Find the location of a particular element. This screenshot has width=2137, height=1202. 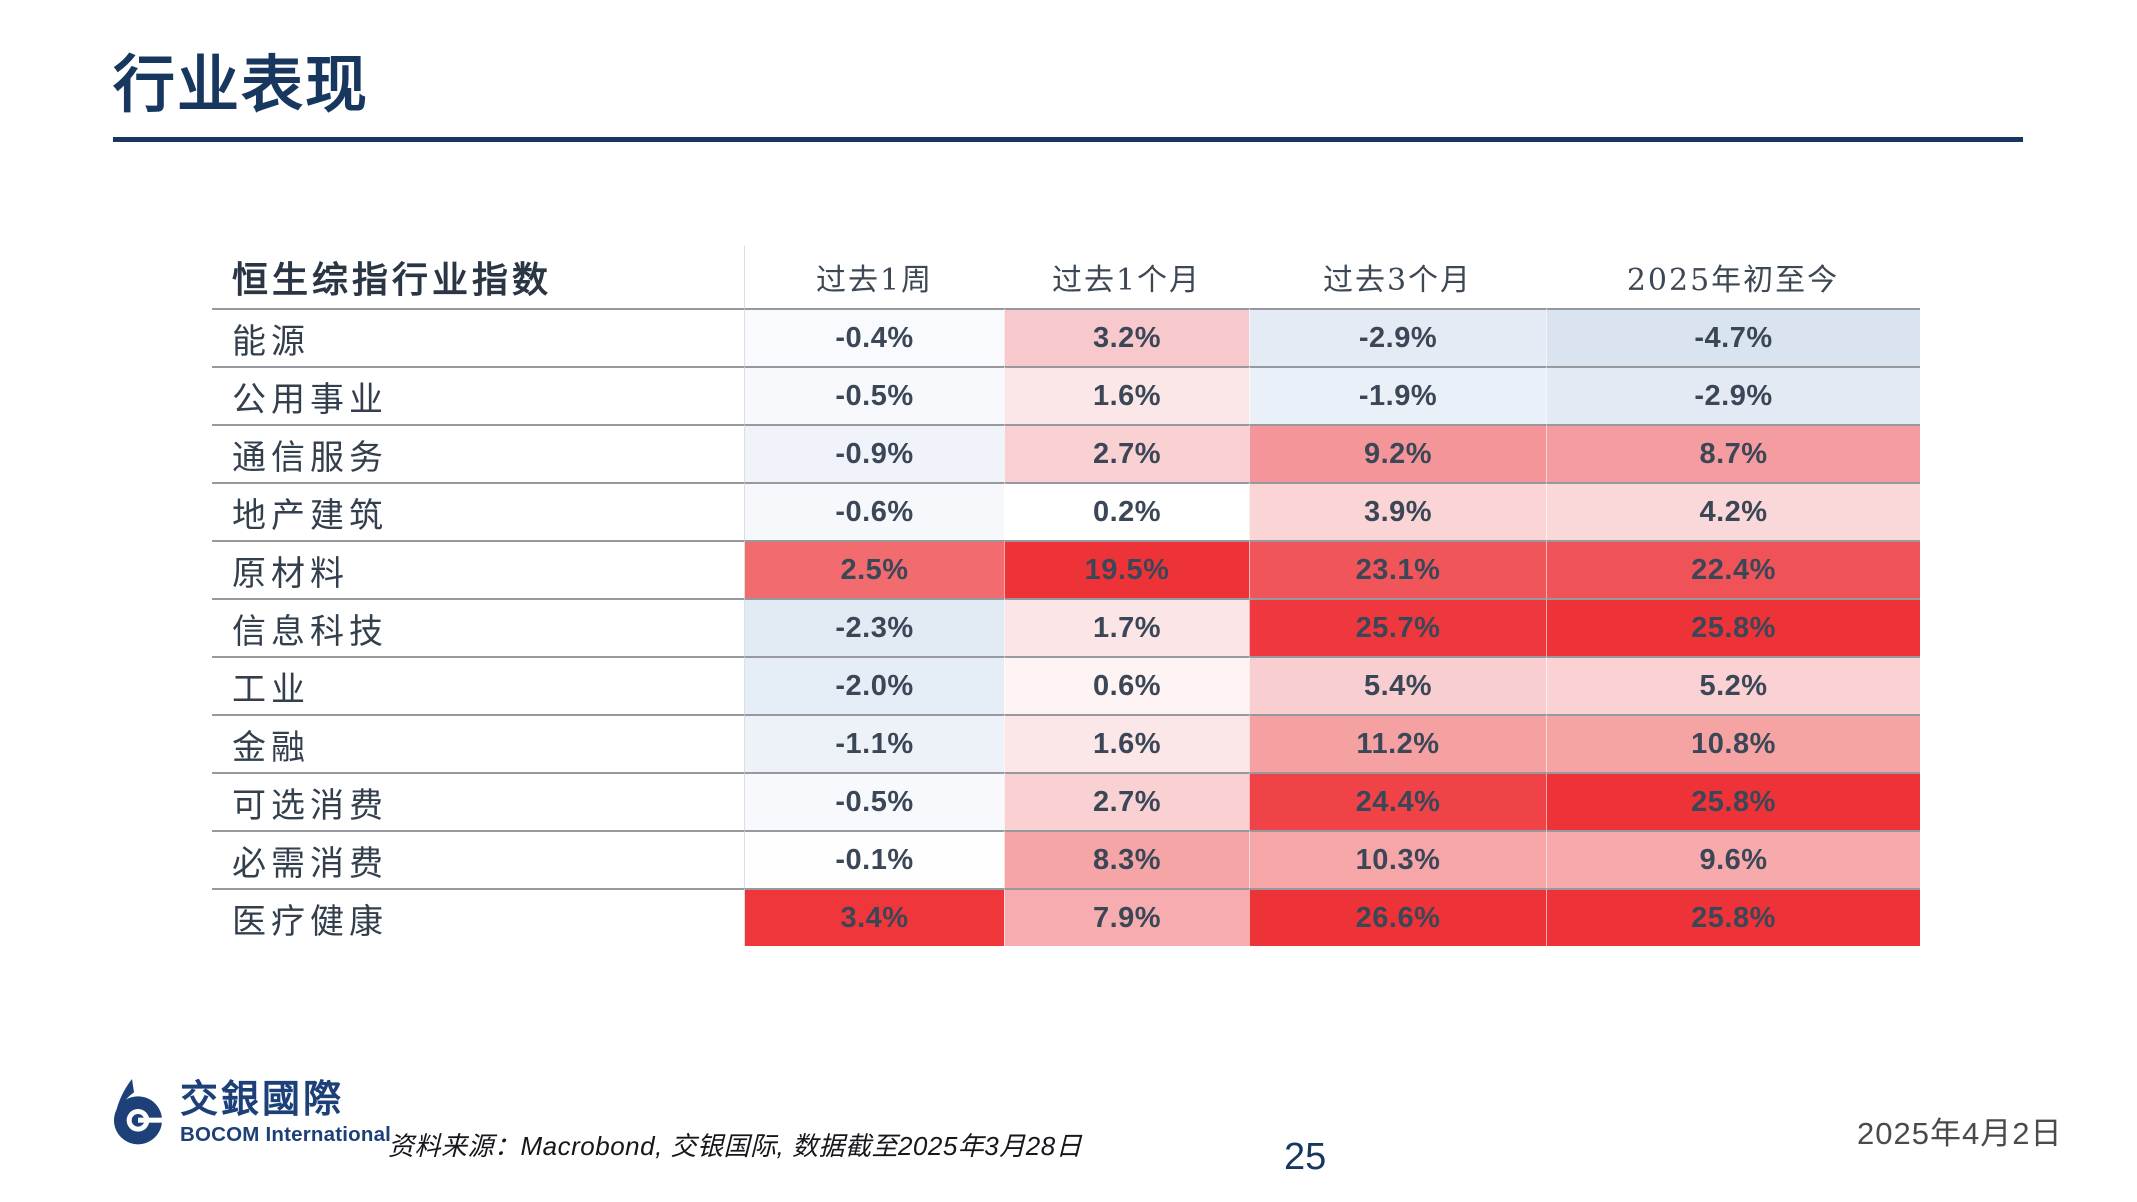

value-cell: 5.4% is located at coordinates (1397, 685).